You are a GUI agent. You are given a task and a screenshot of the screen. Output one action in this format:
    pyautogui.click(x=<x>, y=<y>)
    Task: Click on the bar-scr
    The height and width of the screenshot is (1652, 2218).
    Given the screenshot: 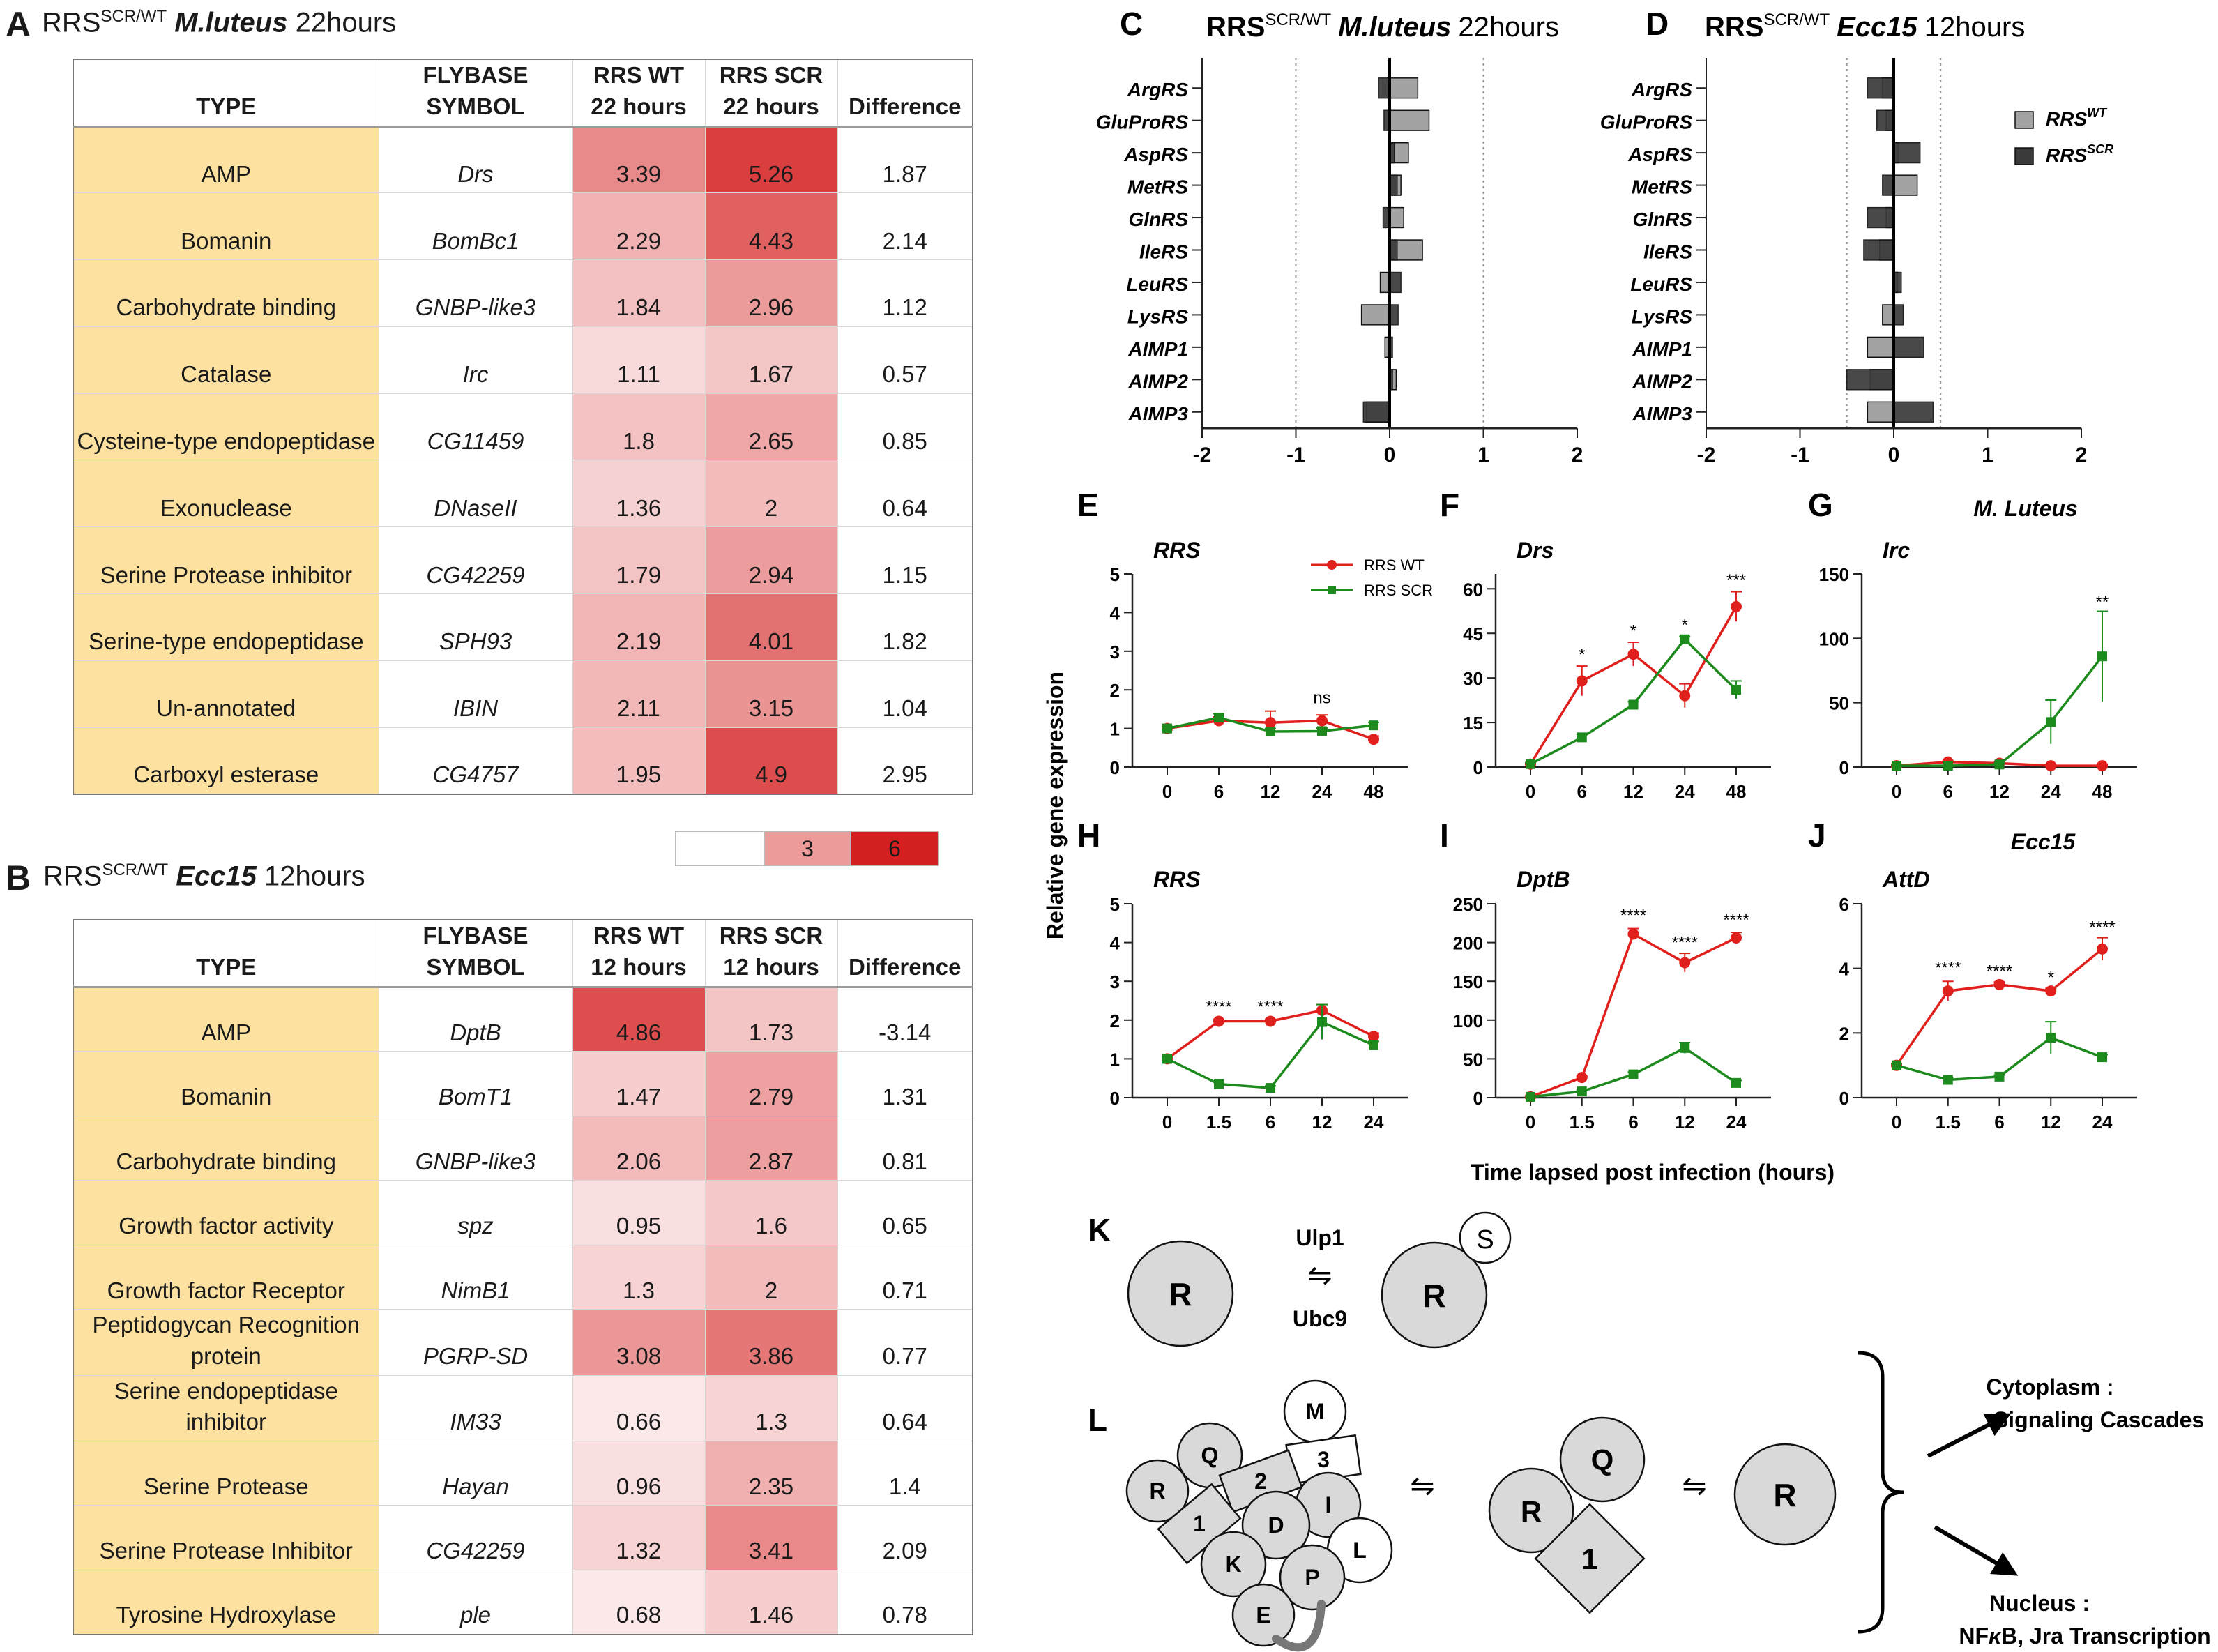 What is the action you would take?
    pyautogui.click(x=1907, y=153)
    